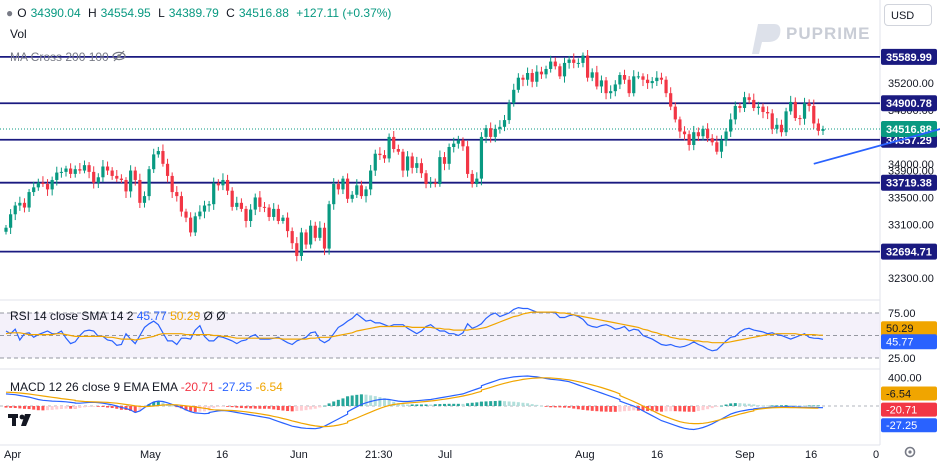  What do you see at coordinates (902, 359) in the screenshot?
I see `rsi-tick-label: 25.00` at bounding box center [902, 359].